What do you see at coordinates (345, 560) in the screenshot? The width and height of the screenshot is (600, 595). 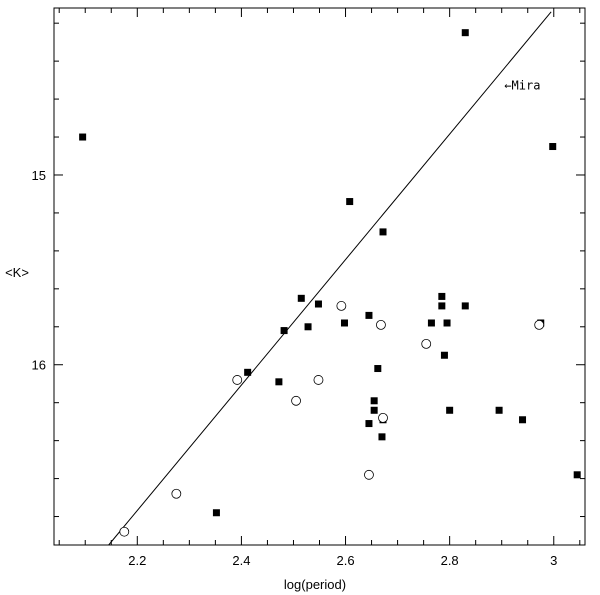 I see `x-tick-label: 2.6` at bounding box center [345, 560].